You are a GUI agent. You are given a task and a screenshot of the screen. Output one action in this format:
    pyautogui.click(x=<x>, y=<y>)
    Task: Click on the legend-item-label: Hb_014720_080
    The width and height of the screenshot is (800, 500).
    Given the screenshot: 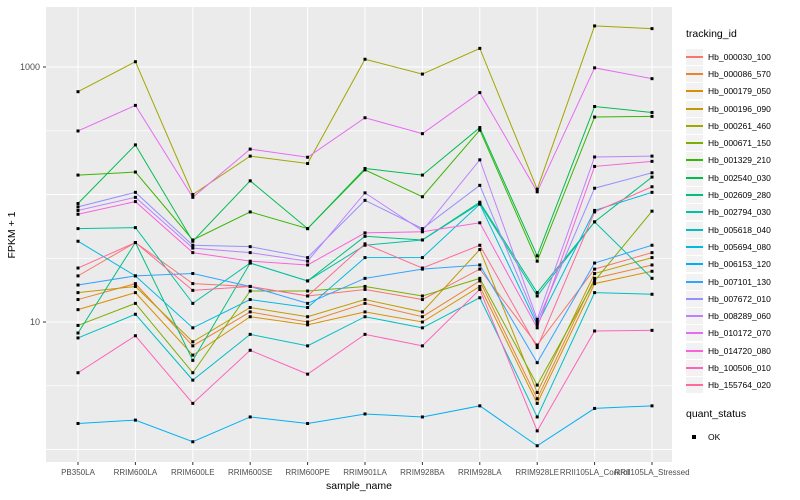 What is the action you would take?
    pyautogui.click(x=739, y=350)
    